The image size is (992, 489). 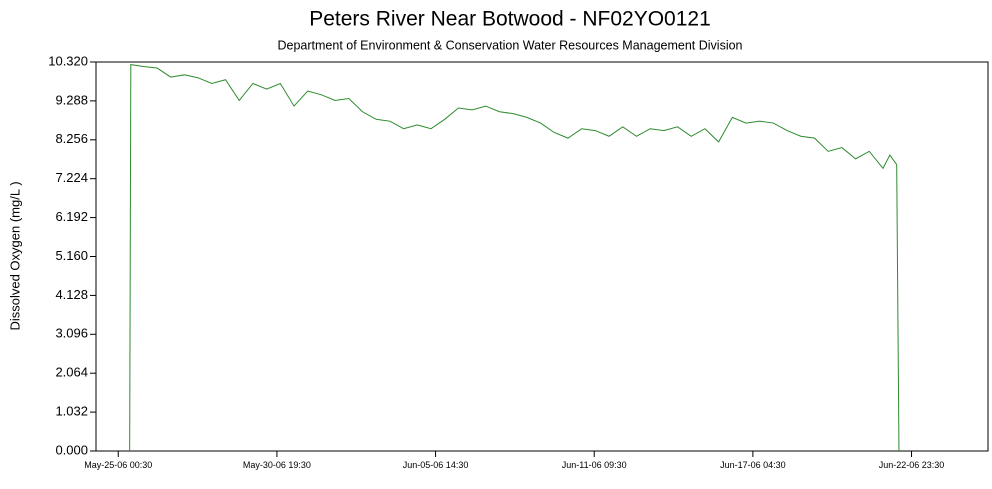 I want to click on y-tick-label: 2.064, so click(x=71, y=372).